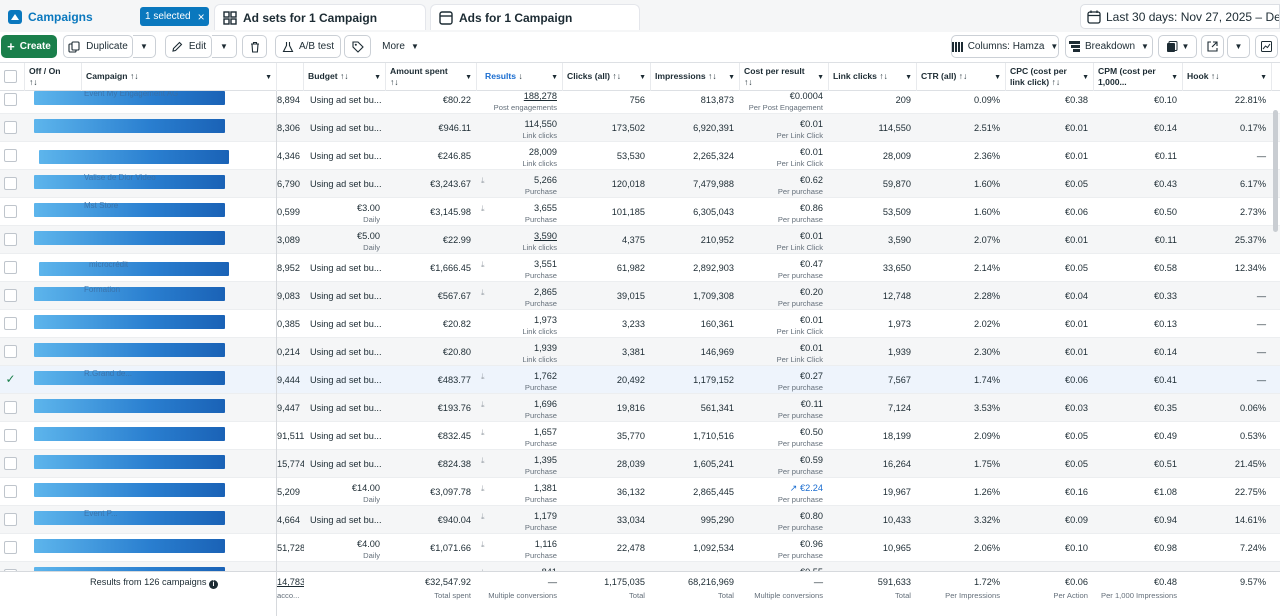 The height and width of the screenshot is (616, 1280). What do you see at coordinates (520, 380) in the screenshot?
I see `cell-results: 1,762 Purchase ⤓` at bounding box center [520, 380].